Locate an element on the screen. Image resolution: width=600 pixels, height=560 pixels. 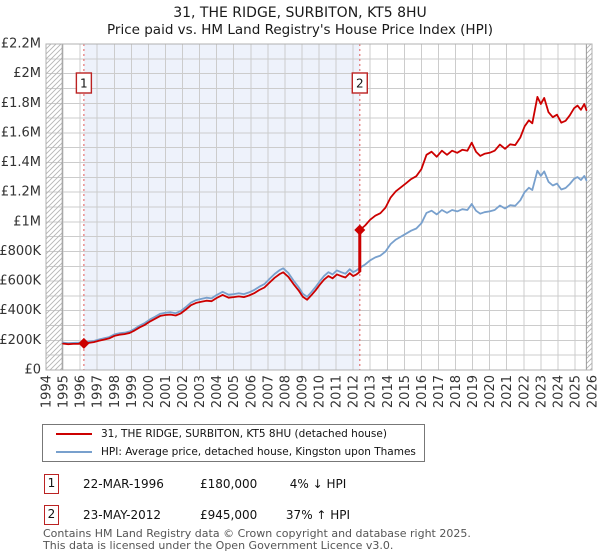
svg-text: 2024 is located at coordinates (558, 391).